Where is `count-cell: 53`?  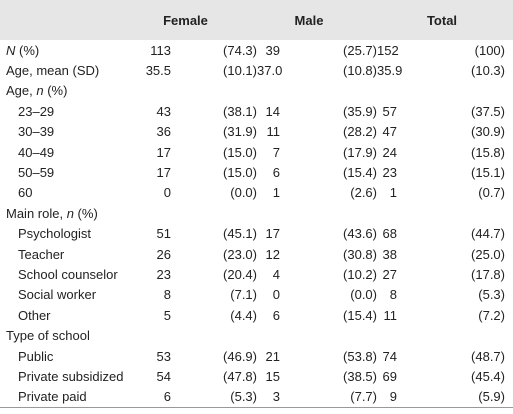 count-cell: 53 is located at coordinates (163, 356).